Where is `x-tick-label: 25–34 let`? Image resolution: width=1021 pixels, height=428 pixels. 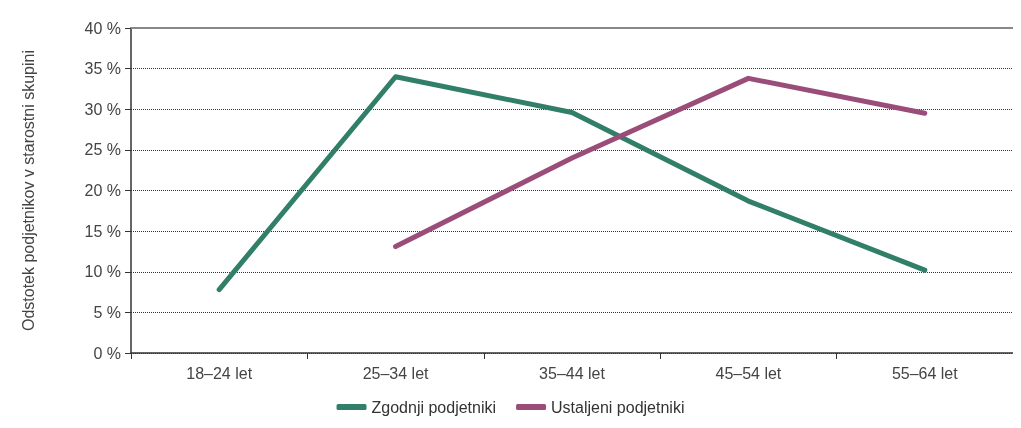 x-tick-label: 25–34 let is located at coordinates (396, 373).